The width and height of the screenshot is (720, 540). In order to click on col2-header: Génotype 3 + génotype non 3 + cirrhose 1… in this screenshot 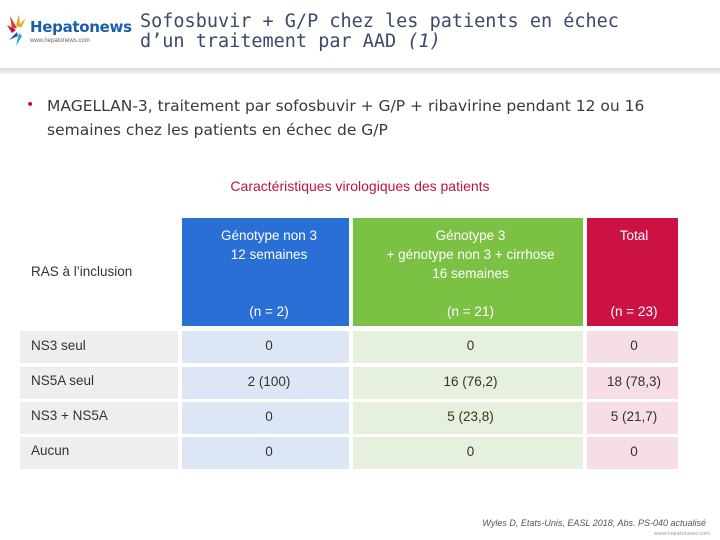, I will do `click(470, 254)`.